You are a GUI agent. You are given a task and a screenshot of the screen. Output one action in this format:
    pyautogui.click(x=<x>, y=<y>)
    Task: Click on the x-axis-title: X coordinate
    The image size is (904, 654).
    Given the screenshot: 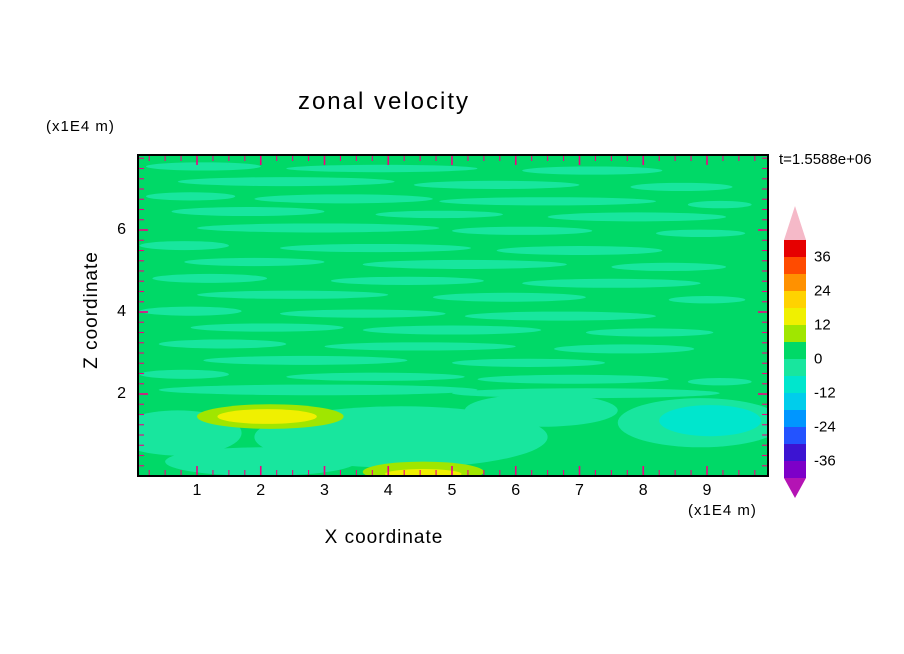 What is the action you would take?
    pyautogui.click(x=384, y=537)
    